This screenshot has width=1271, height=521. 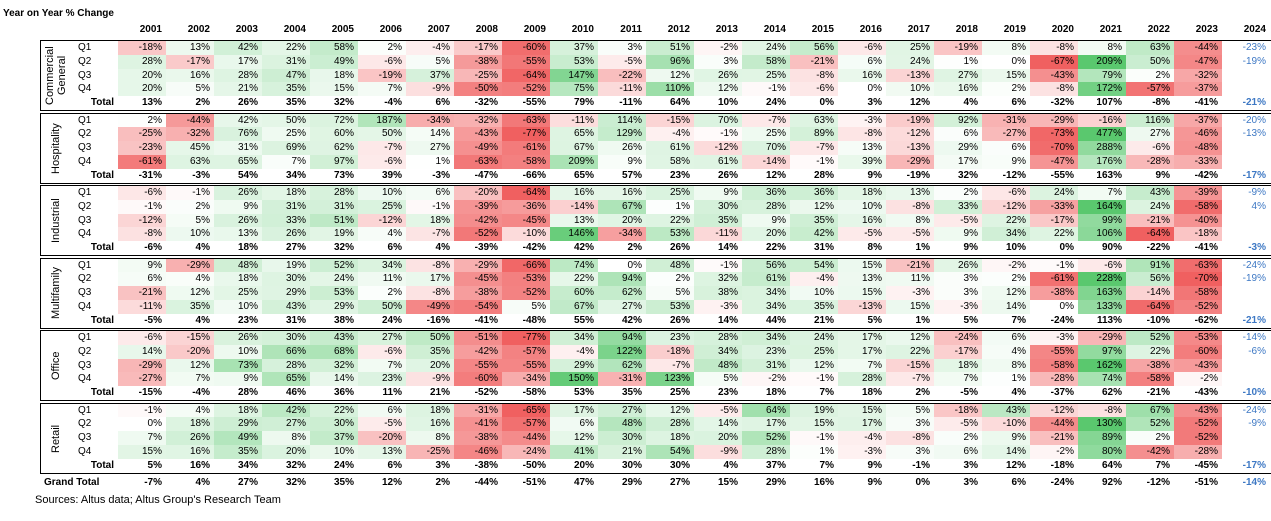 I want to click on cell: 53%, so click(x=583, y=393).